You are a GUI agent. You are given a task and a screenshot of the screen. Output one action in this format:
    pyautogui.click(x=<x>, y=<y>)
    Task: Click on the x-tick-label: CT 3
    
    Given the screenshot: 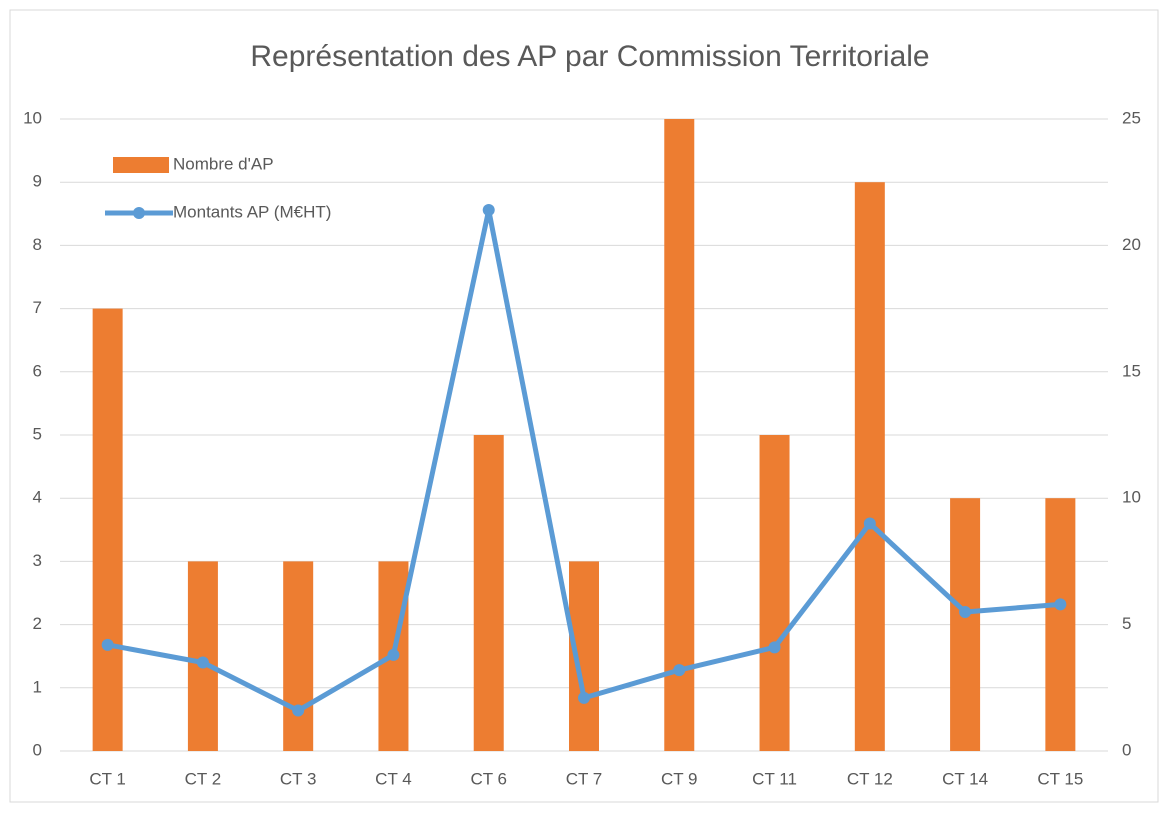 What is the action you would take?
    pyautogui.click(x=298, y=778)
    